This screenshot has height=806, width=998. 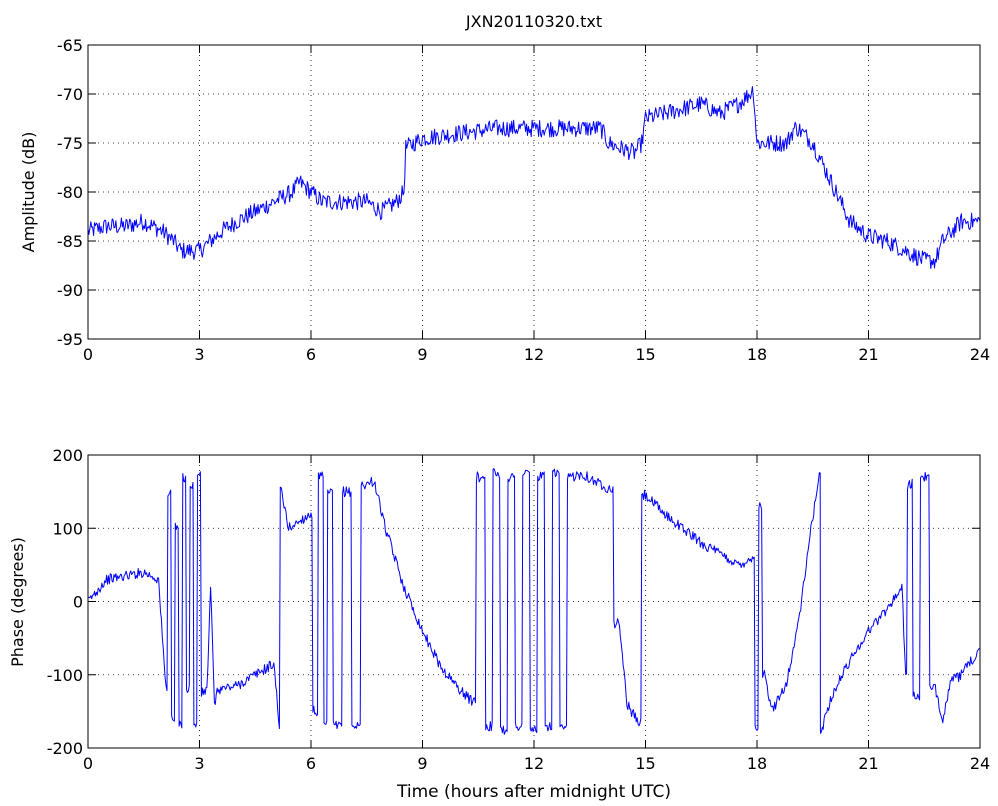 What do you see at coordinates (70, 339) in the screenshot?
I see `amplitude-y-tick-label: -95` at bounding box center [70, 339].